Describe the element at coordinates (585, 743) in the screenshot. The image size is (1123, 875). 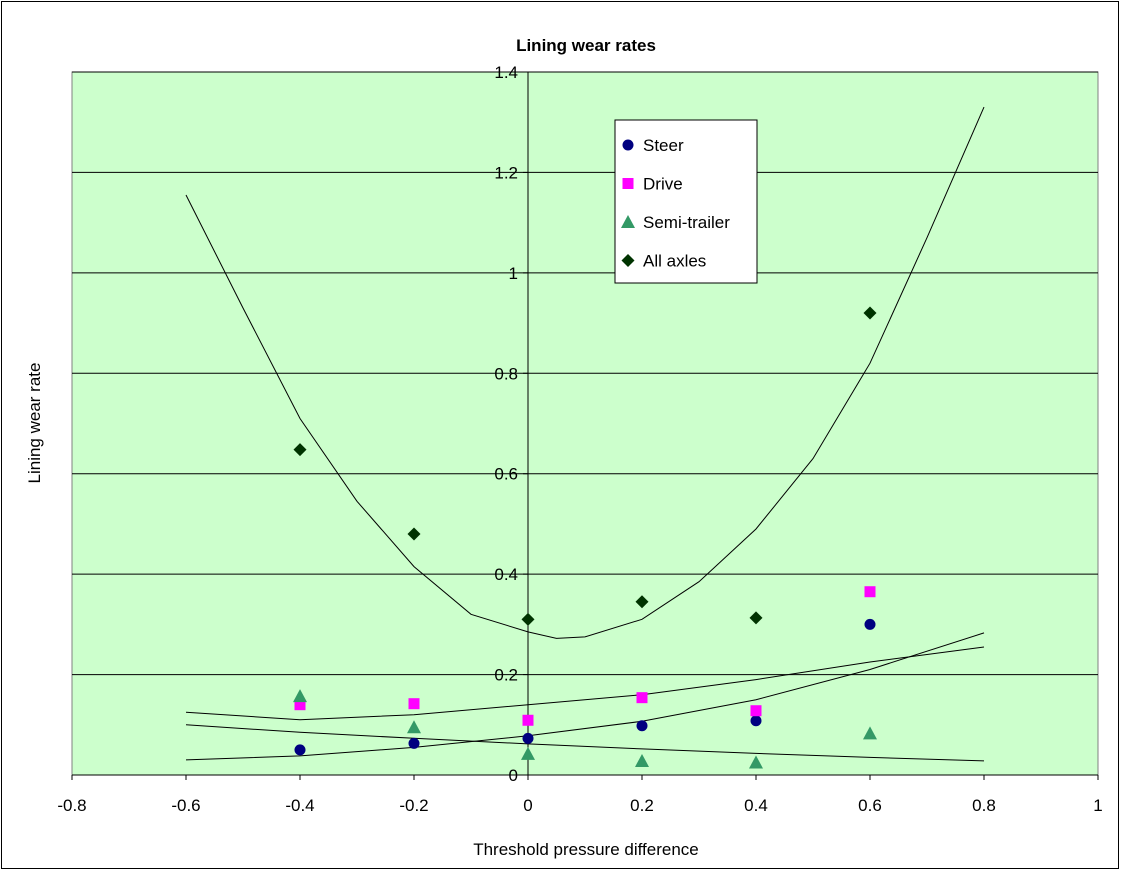
I see `trendline-semi-trailer` at that location.